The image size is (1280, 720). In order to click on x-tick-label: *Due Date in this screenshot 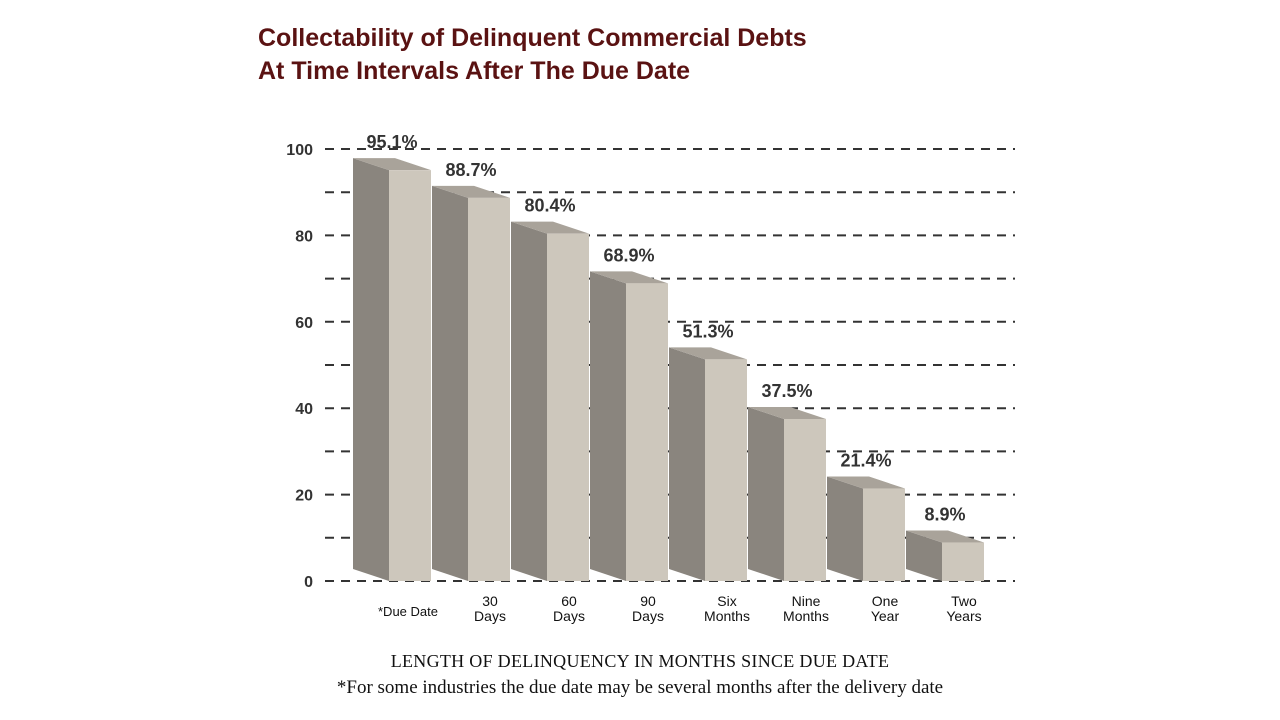, I will do `click(408, 611)`.